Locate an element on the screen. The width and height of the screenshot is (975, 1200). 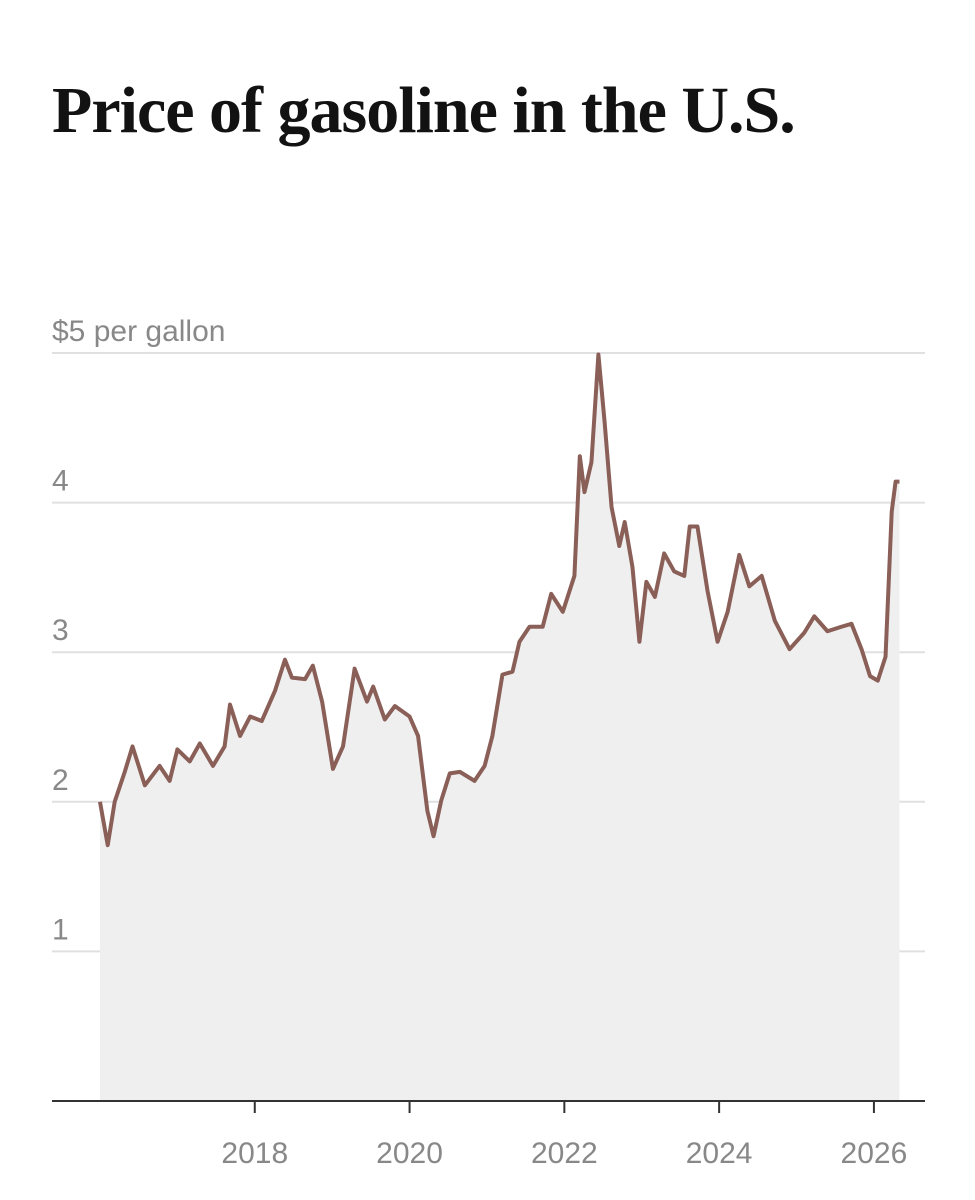
x-tick-label: 2020 is located at coordinates (409, 1153).